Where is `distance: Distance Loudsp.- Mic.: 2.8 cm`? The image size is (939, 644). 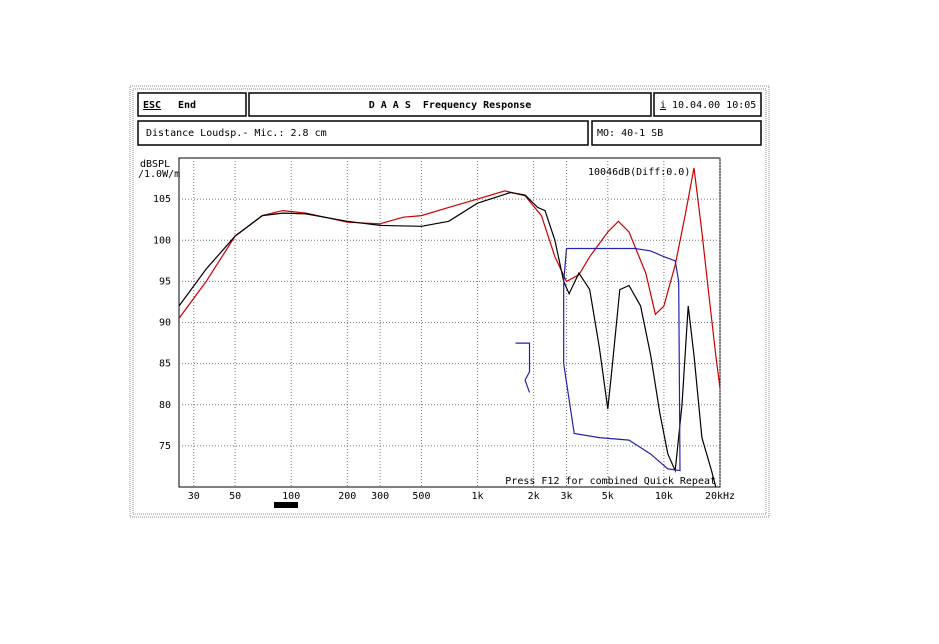
distance: Distance Loudsp.- Mic.: 2.8 cm is located at coordinates (236, 133).